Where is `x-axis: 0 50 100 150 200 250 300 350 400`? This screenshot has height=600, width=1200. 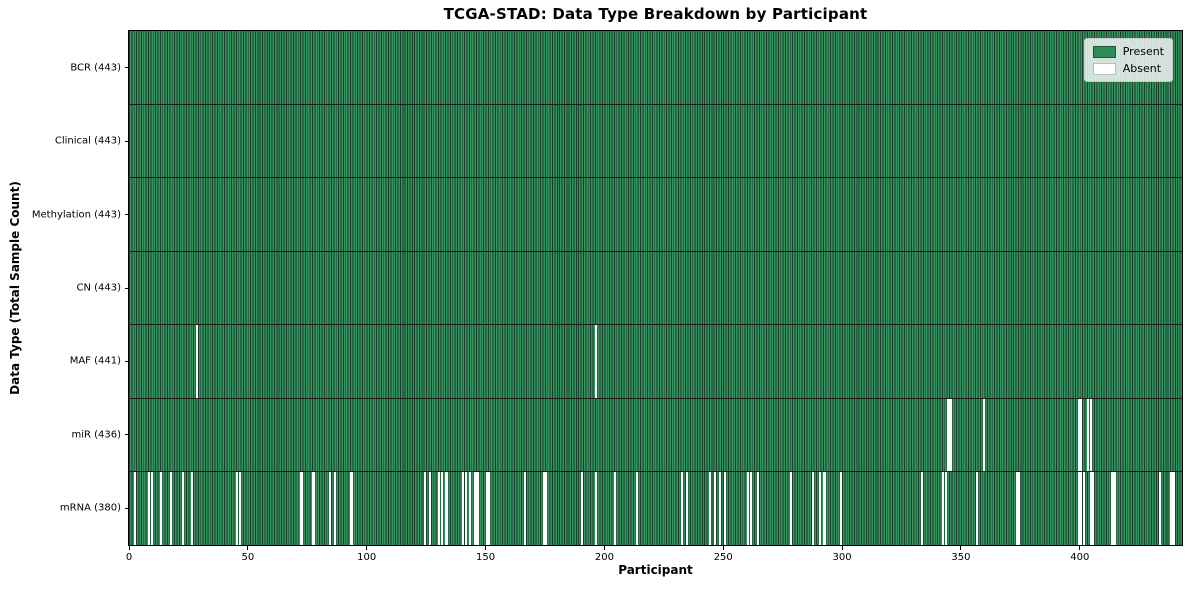 x-axis: 0 50 100 150 200 250 300 350 400 is located at coordinates (653, 561).